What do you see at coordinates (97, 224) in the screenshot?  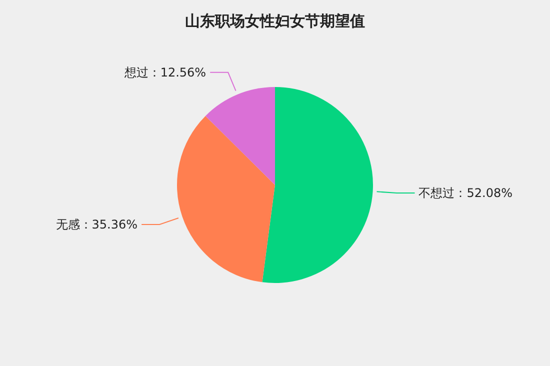 I see `slice-label: 无感：35.36%` at bounding box center [97, 224].